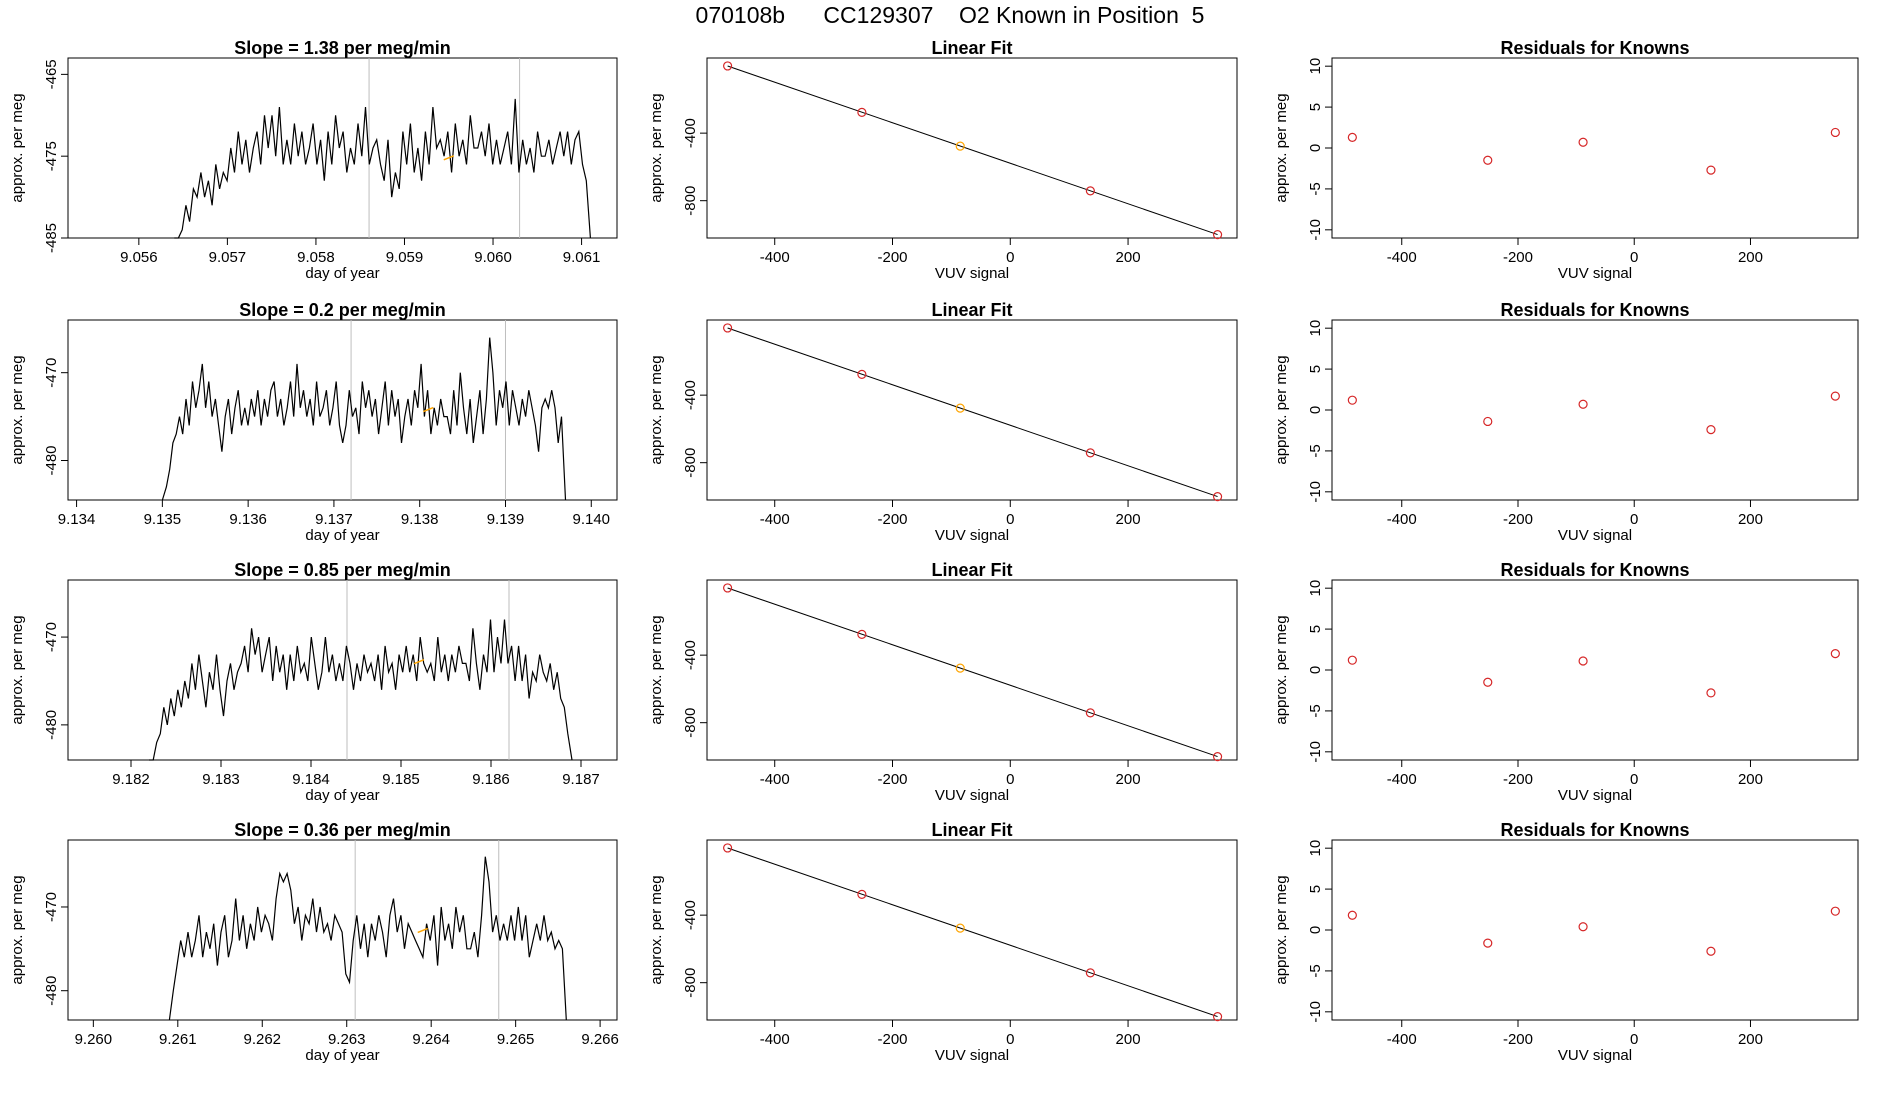 The image size is (1900, 1100). Describe the element at coordinates (342, 570) in the screenshot. I see `chart-title: Slope = 0.85 per meg/min` at that location.